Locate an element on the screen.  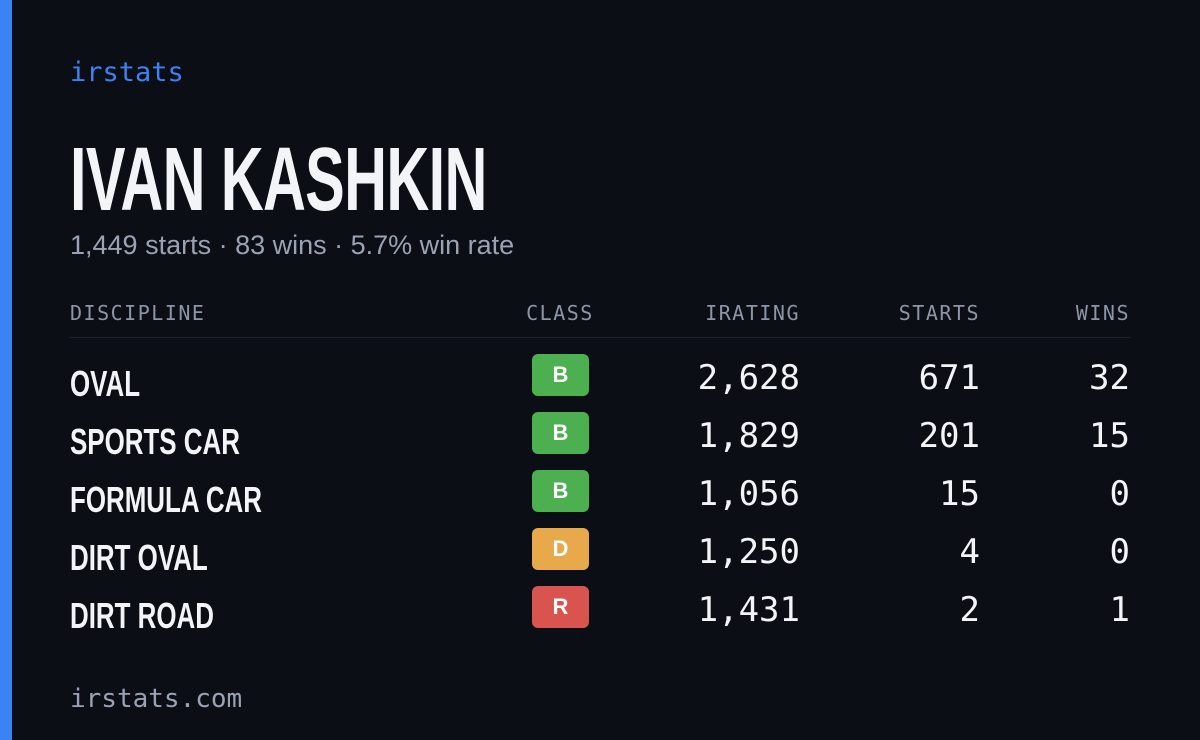
starts-cell: 15 is located at coordinates (959, 494).